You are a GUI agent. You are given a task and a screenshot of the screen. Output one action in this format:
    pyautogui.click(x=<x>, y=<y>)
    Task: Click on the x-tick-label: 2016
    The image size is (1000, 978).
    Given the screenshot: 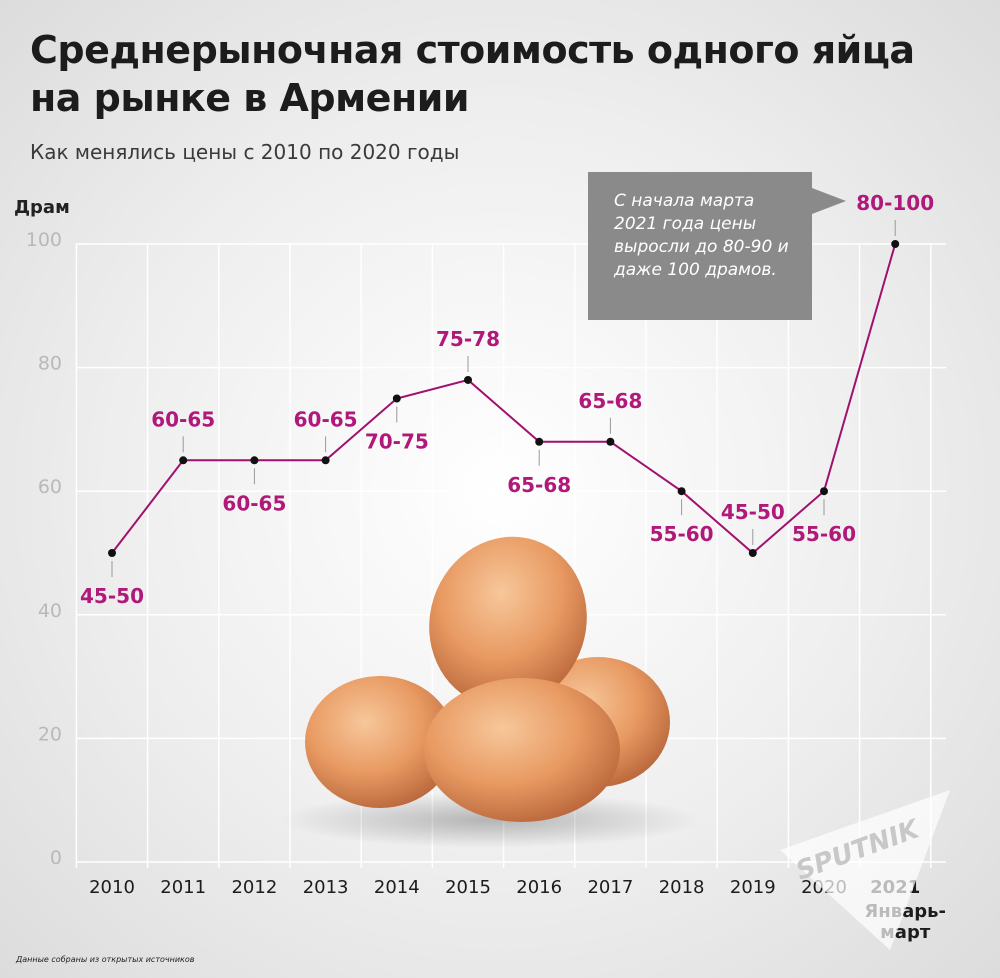 What is the action you would take?
    pyautogui.click(x=539, y=887)
    